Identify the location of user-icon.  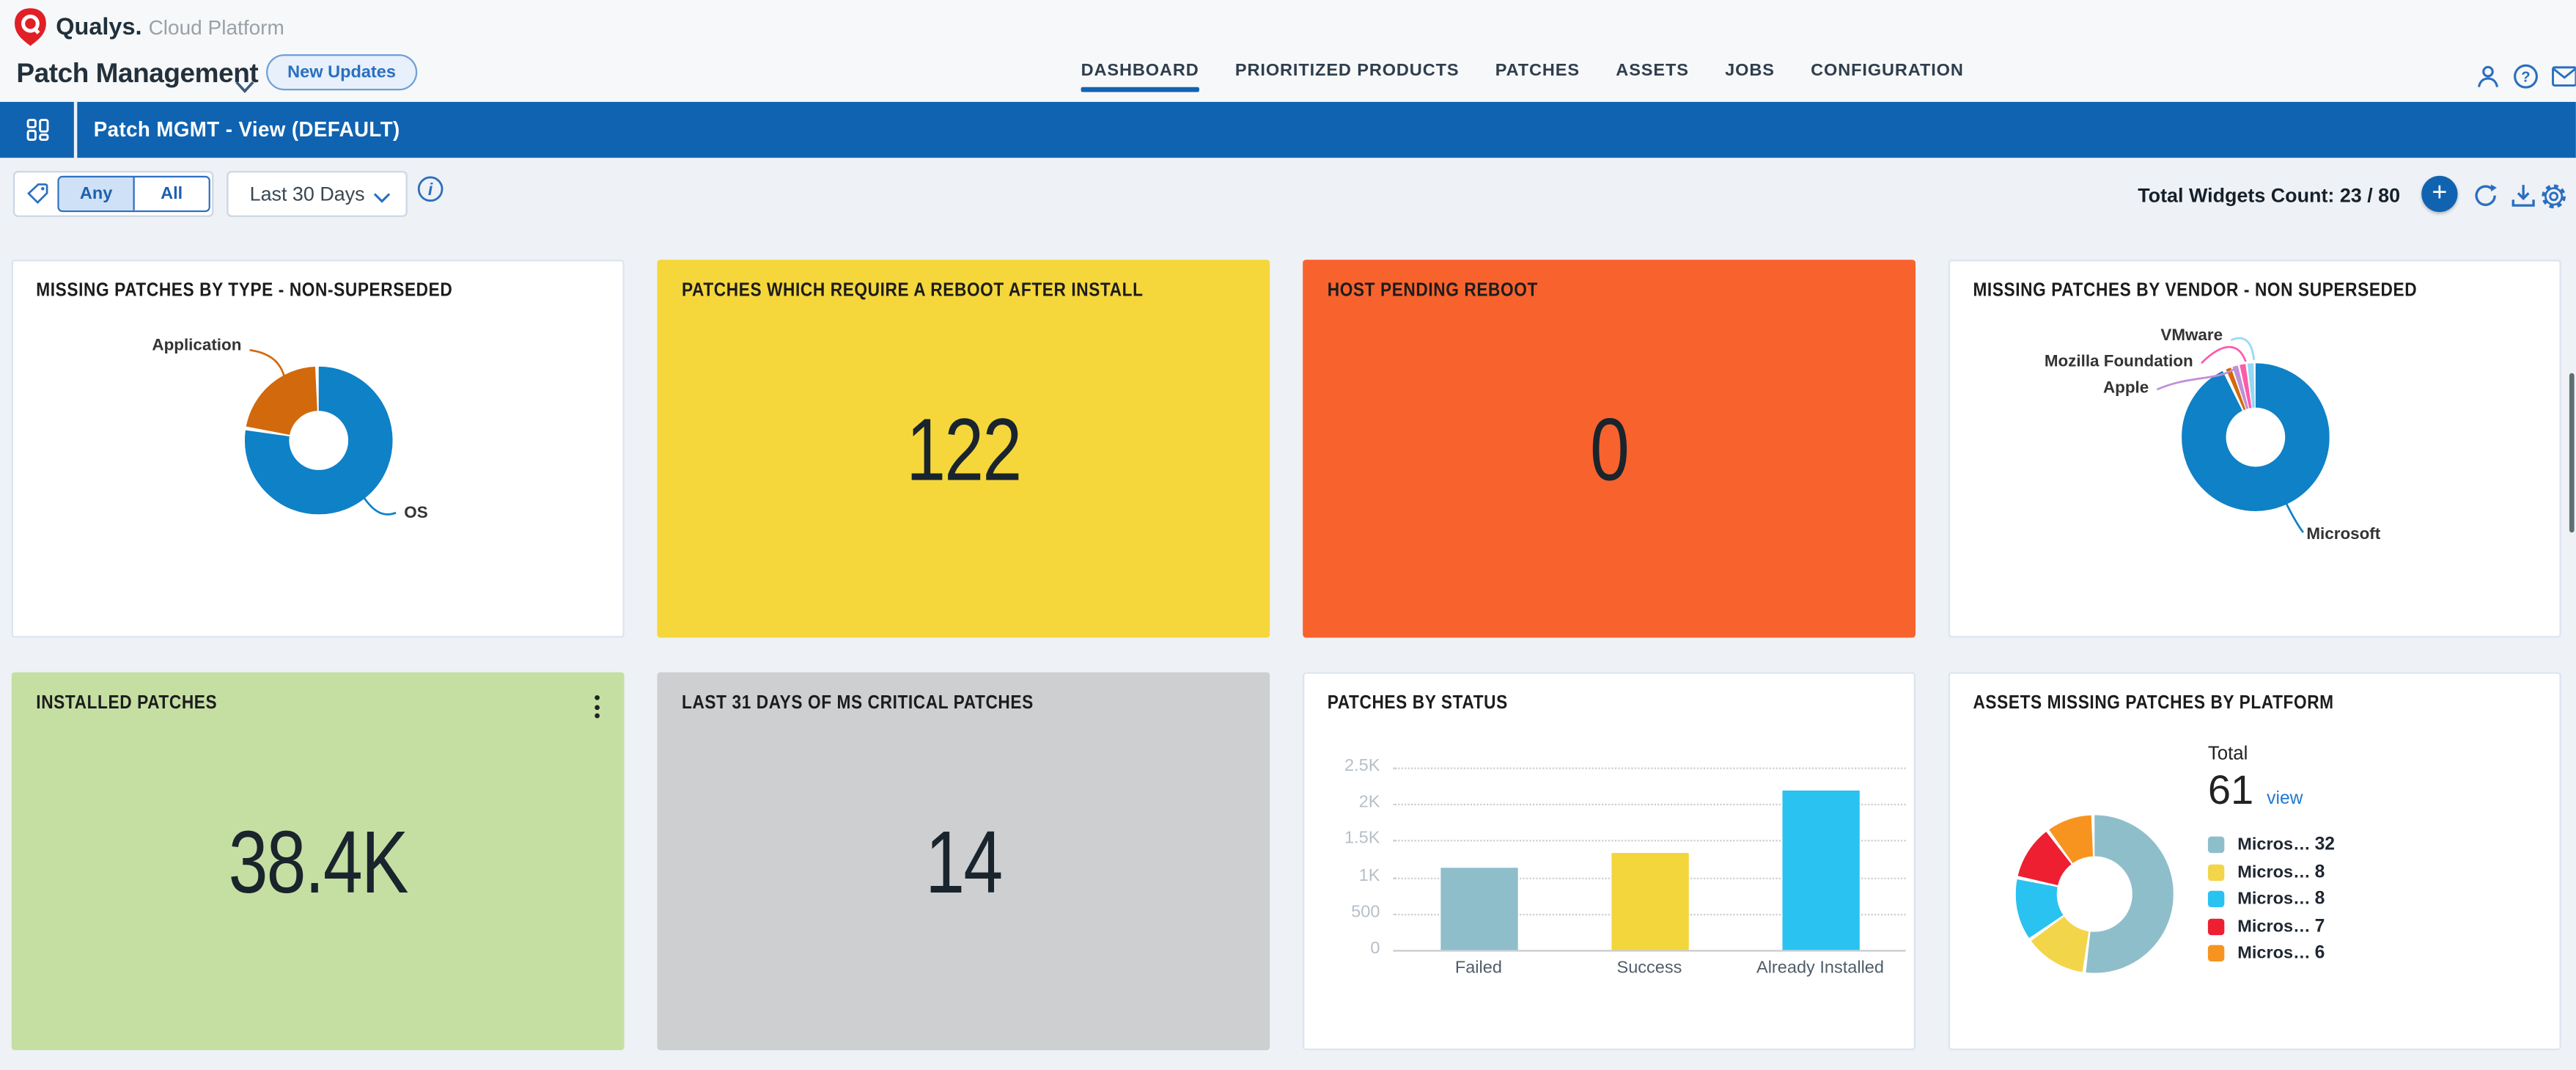
(2488, 76).